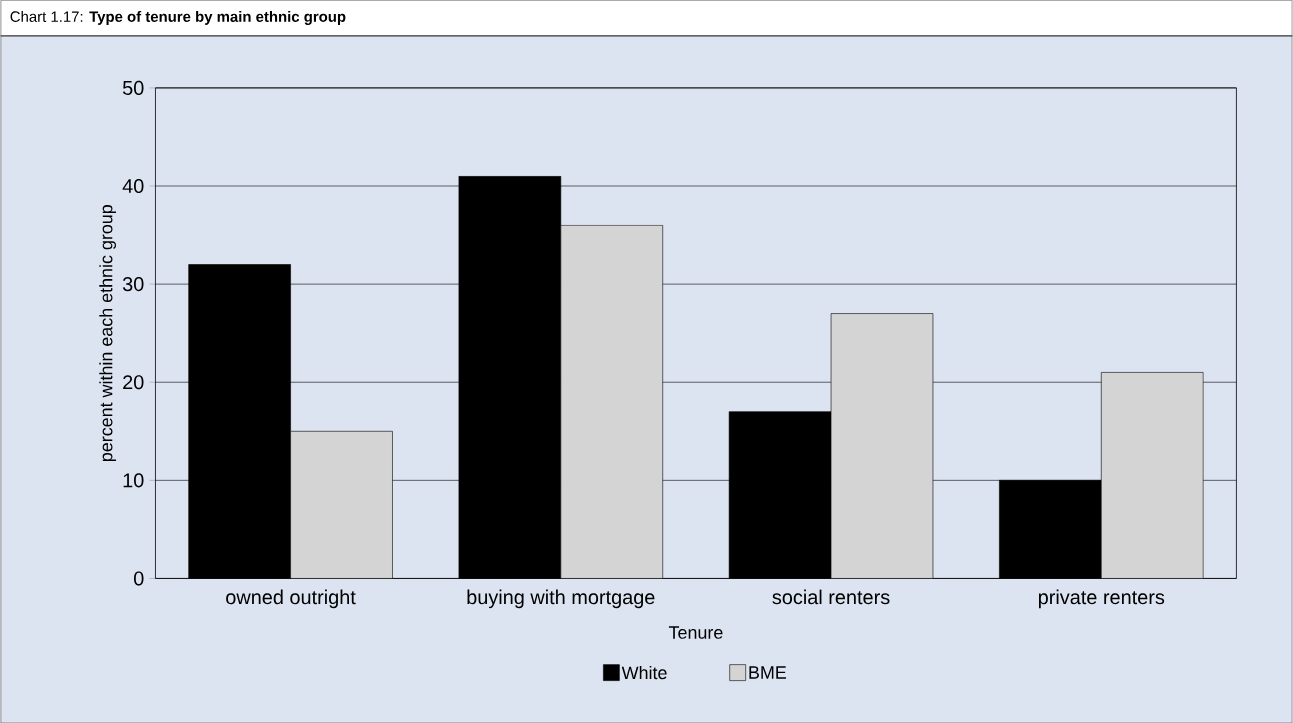 The height and width of the screenshot is (723, 1293). What do you see at coordinates (644, 672) in the screenshot?
I see `legend-label: White` at bounding box center [644, 672].